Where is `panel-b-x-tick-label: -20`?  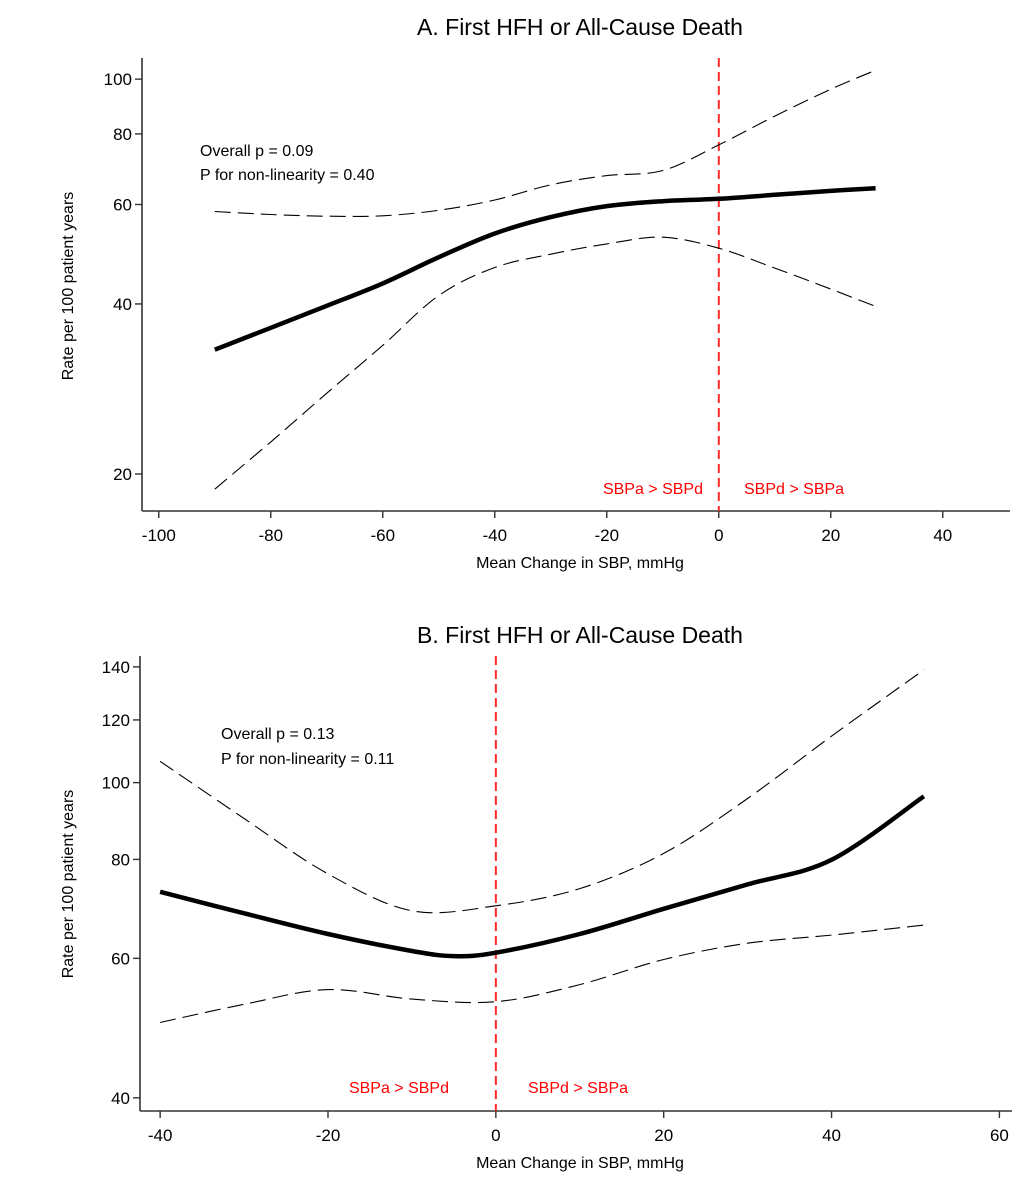 panel-b-x-tick-label: -20 is located at coordinates (328, 1135).